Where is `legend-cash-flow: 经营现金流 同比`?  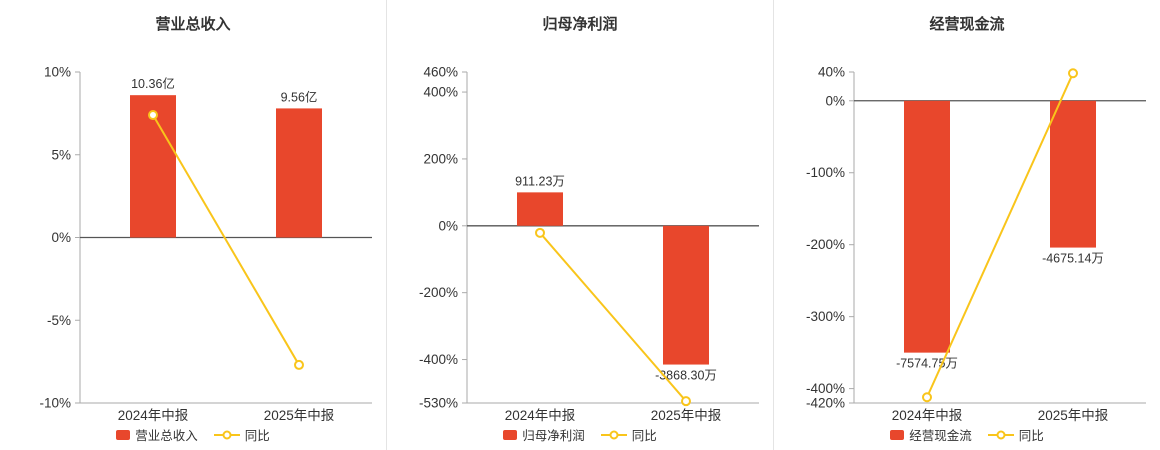
legend-cash-flow: 经营现金流 同比 is located at coordinates (967, 434).